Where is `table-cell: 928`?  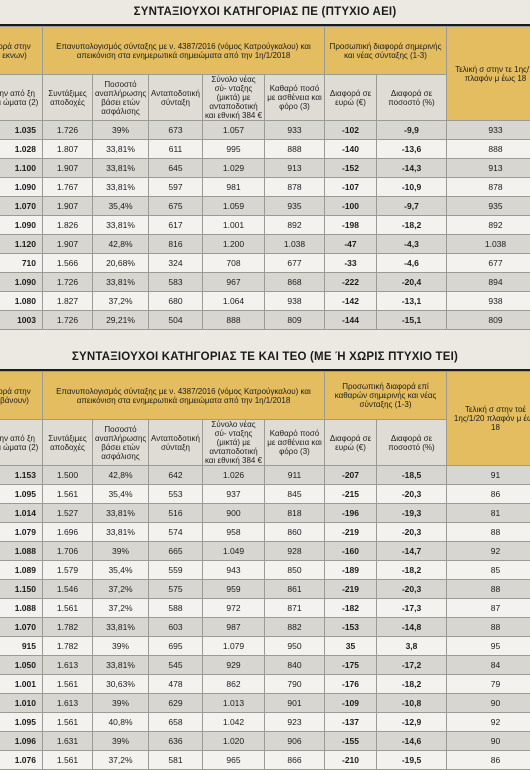 table-cell: 928 is located at coordinates (295, 551).